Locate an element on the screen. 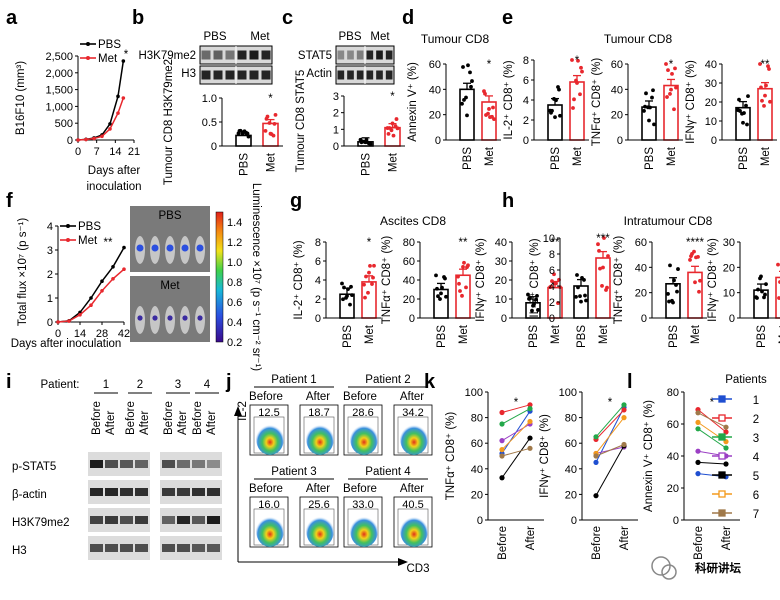 This screenshot has width=780, height=600. panel-g2-y-tick-label: 0 is located at coordinates (412, 319).